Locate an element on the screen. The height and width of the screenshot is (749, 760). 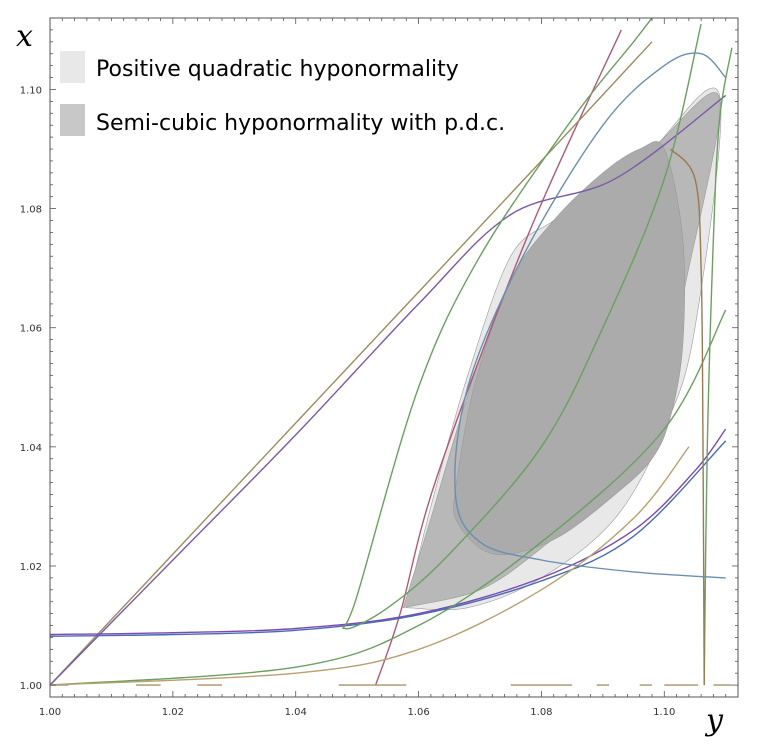
x-tick-label: 1.08 is located at coordinates (541, 712).